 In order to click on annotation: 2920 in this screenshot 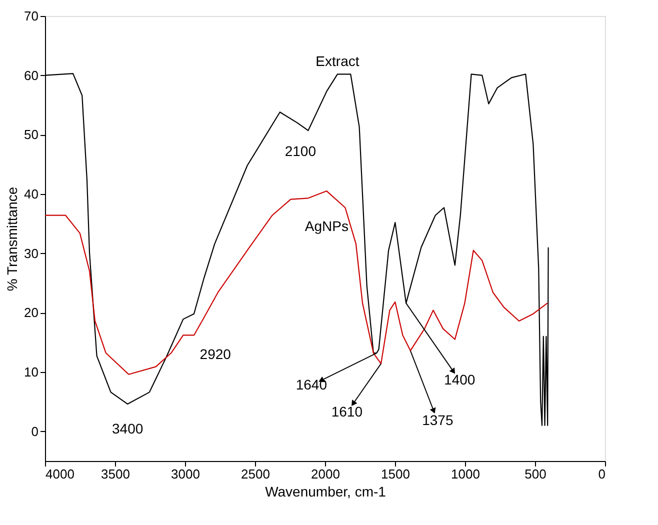, I will do `click(216, 354)`.